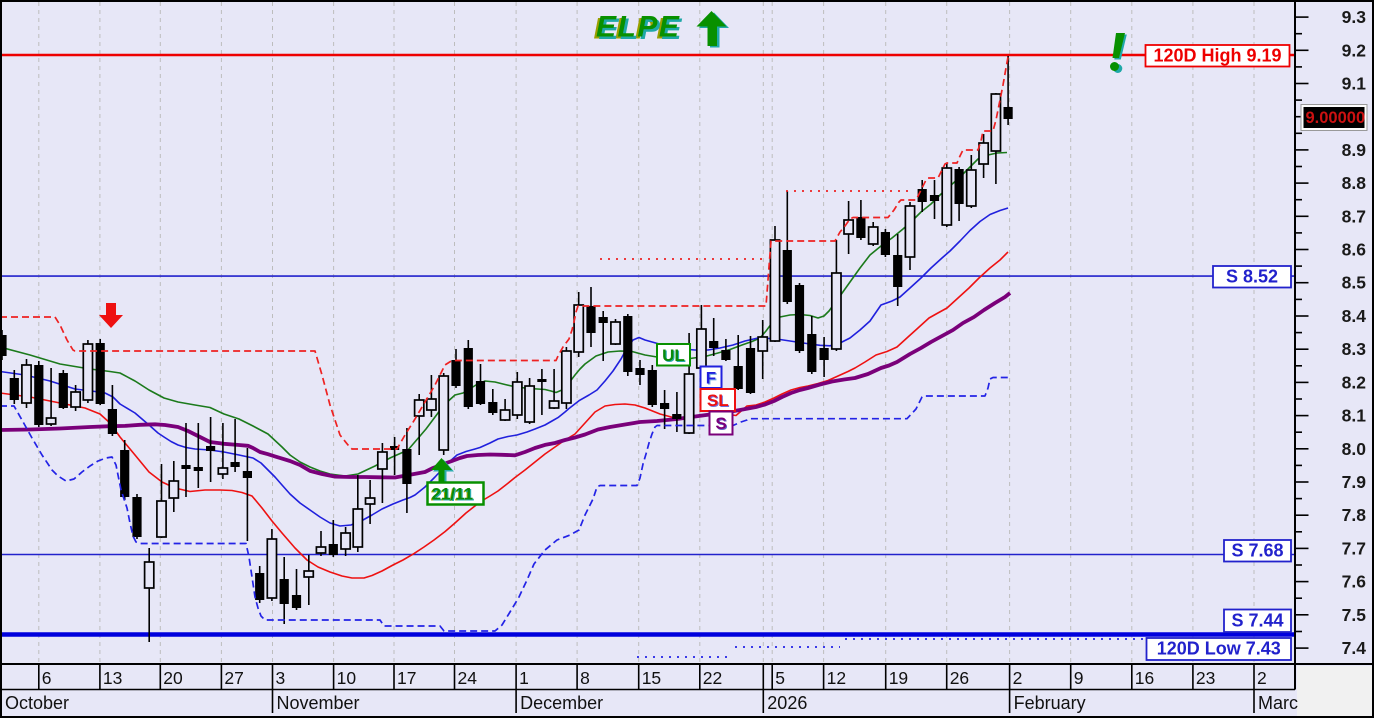 The width and height of the screenshot is (1374, 718). I want to click on svg-text: S 8.52, so click(1252, 276).